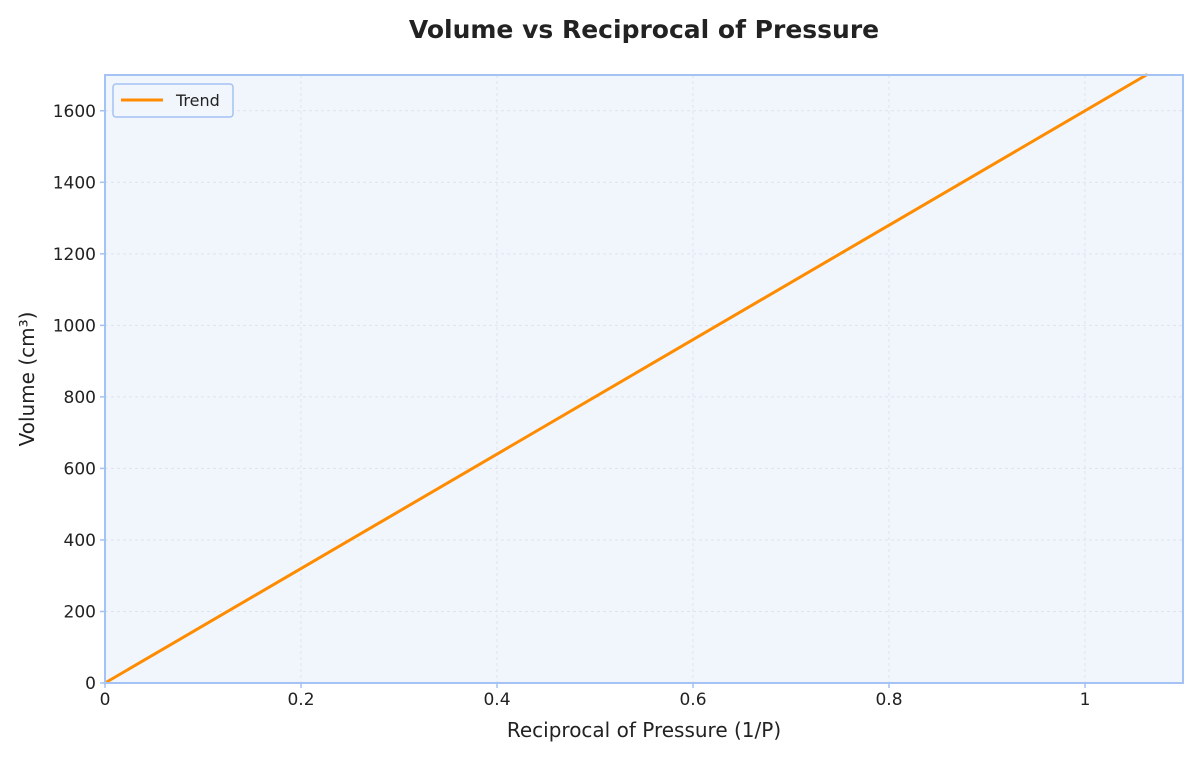 The height and width of the screenshot is (760, 1200). What do you see at coordinates (1085, 700) in the screenshot?
I see `x-tick-label: 1` at bounding box center [1085, 700].